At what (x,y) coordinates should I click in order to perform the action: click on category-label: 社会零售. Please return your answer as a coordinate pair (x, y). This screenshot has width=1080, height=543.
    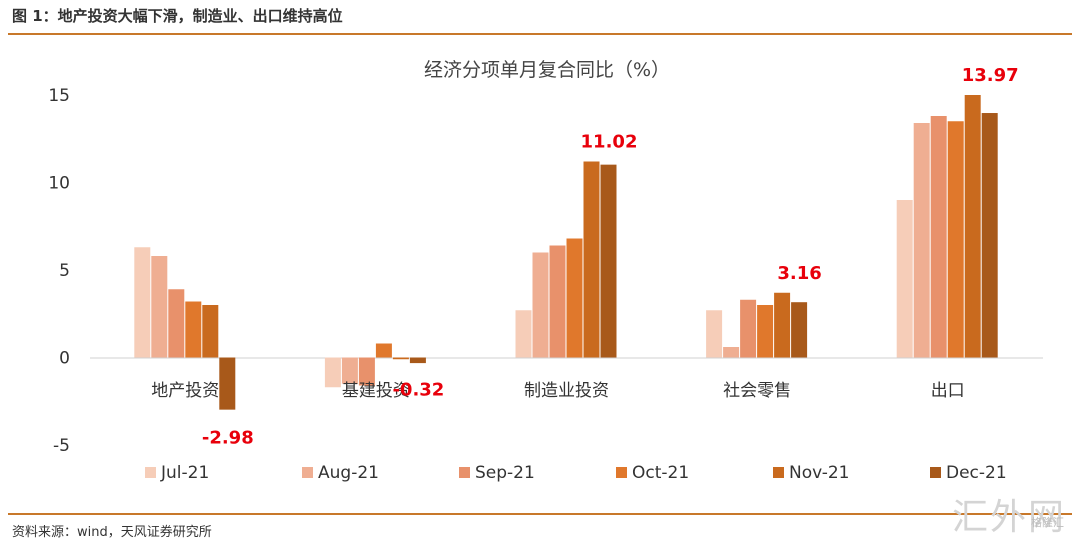
    Looking at the image, I should click on (757, 391).